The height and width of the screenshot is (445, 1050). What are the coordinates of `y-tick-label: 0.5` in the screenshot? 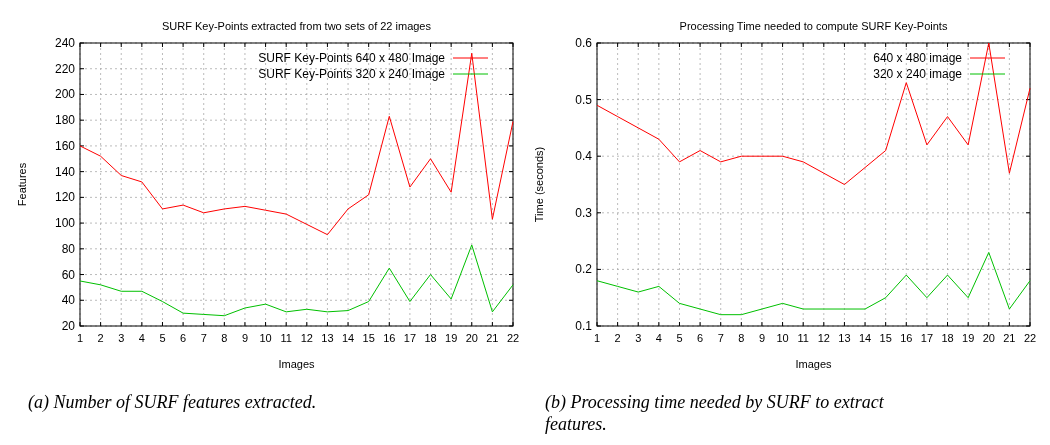 It's located at (584, 99).